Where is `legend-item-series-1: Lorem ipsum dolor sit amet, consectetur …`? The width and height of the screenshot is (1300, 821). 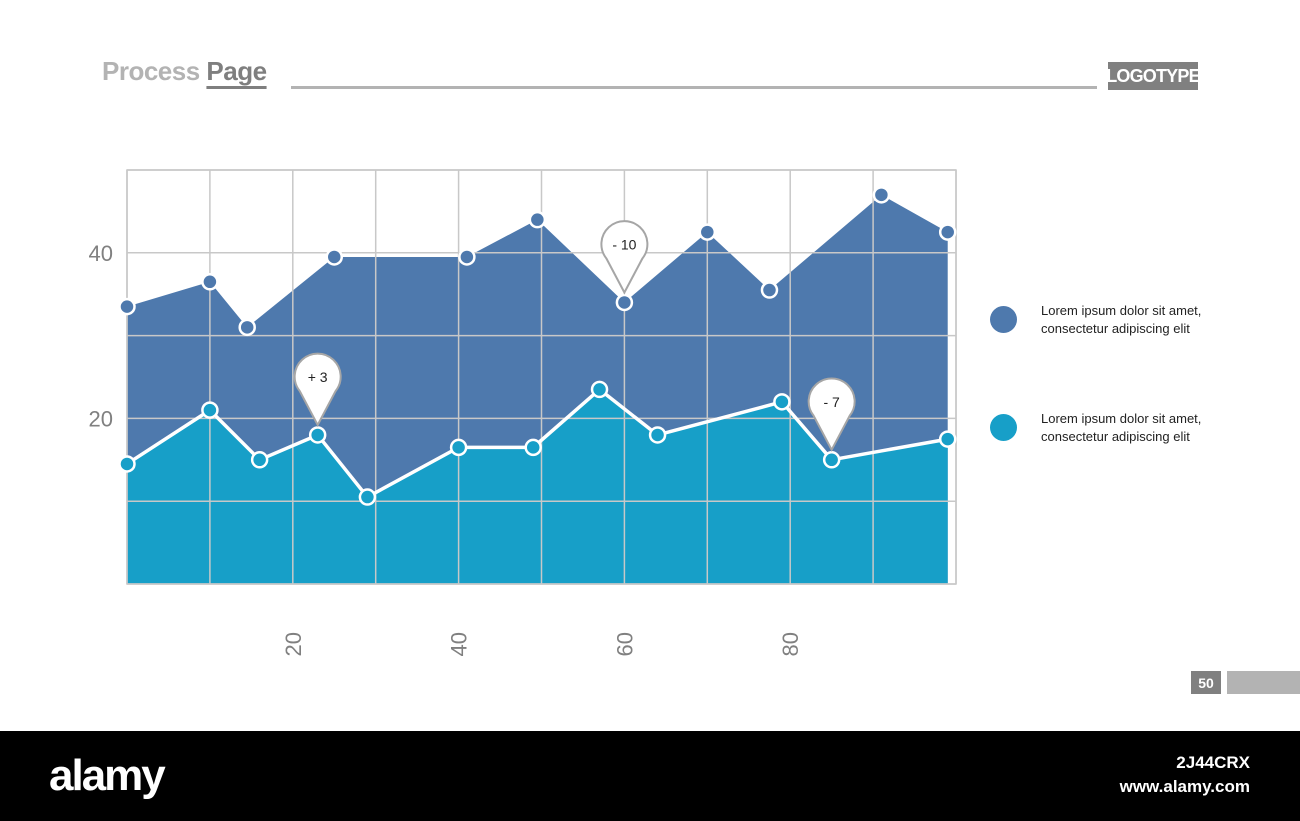 legend-item-series-1: Lorem ipsum dolor sit amet, consectetur … is located at coordinates (1115, 320).